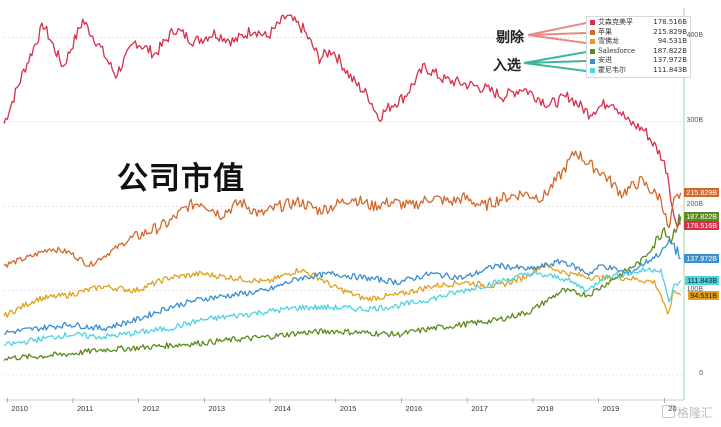 This screenshot has height=427, width=721. I want to click on x-tick-label: 2016, so click(414, 408).